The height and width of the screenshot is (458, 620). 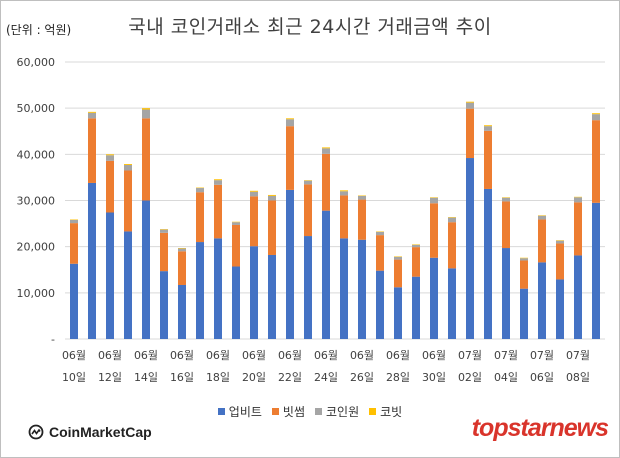 I want to click on x-tick-label-day: 10일, so click(x=74, y=377).